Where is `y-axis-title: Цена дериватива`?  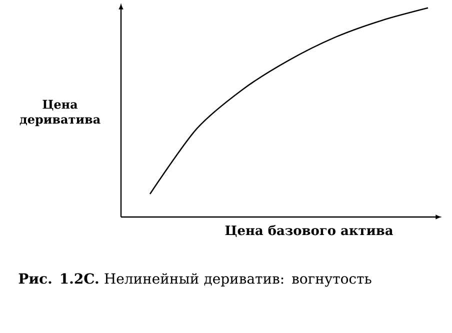 y-axis-title: Цена дериватива is located at coordinates (60, 113).